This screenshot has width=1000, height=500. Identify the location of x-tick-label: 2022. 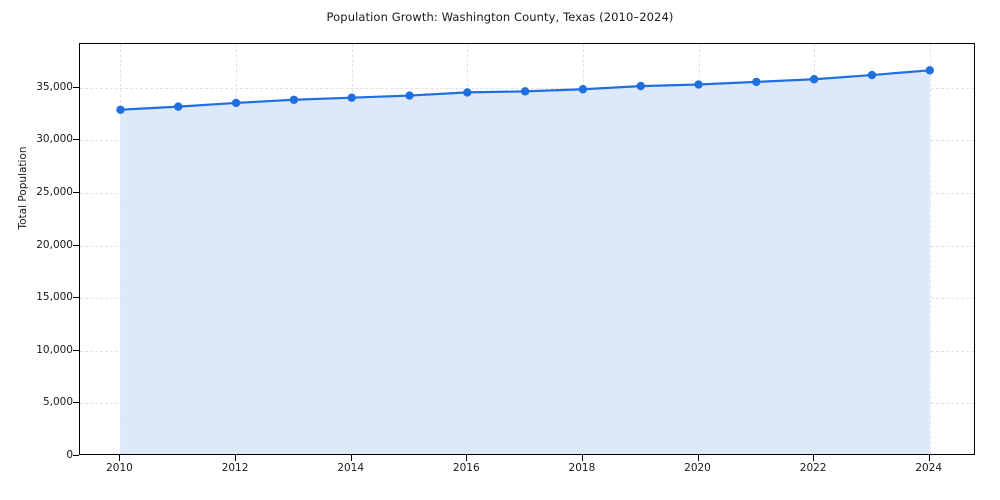
(813, 468).